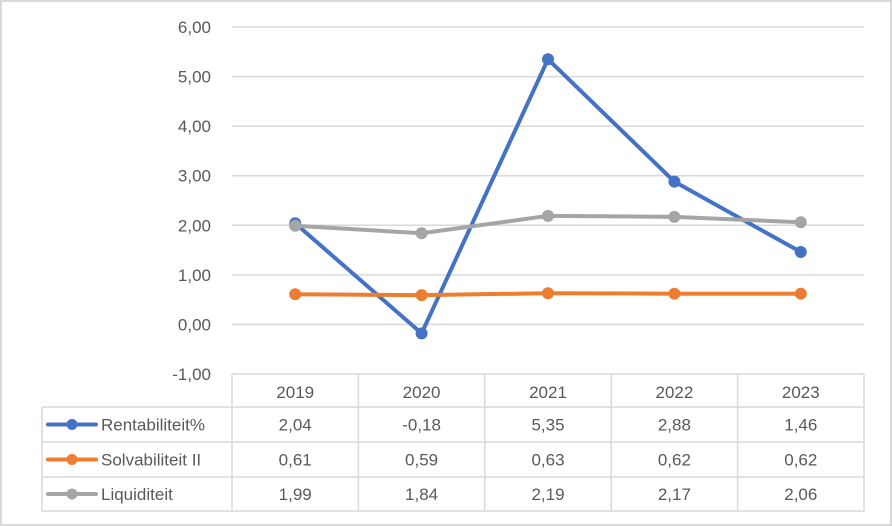 The width and height of the screenshot is (892, 526). Describe the element at coordinates (800, 425) in the screenshot. I see `table-cell-value: 1,46` at that location.